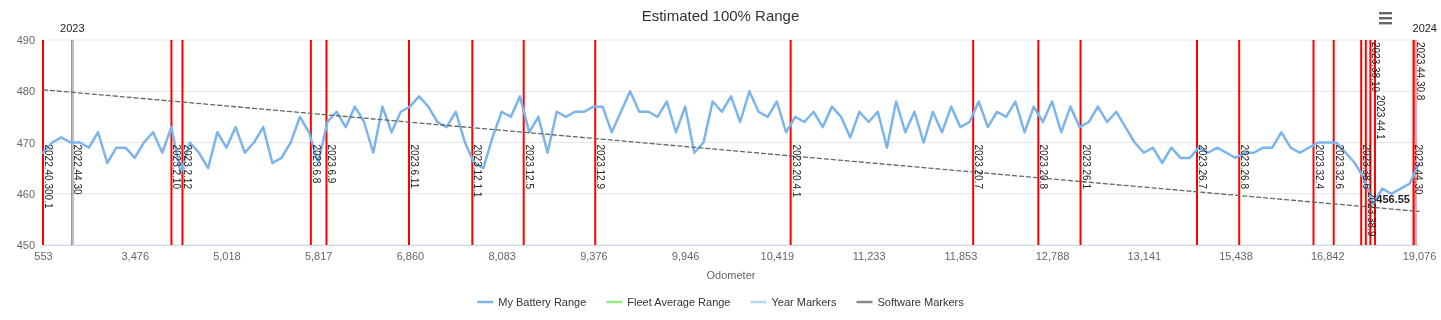 The width and height of the screenshot is (1441, 320). Describe the element at coordinates (43, 256) in the screenshot. I see `x-tick-label: 553` at that location.